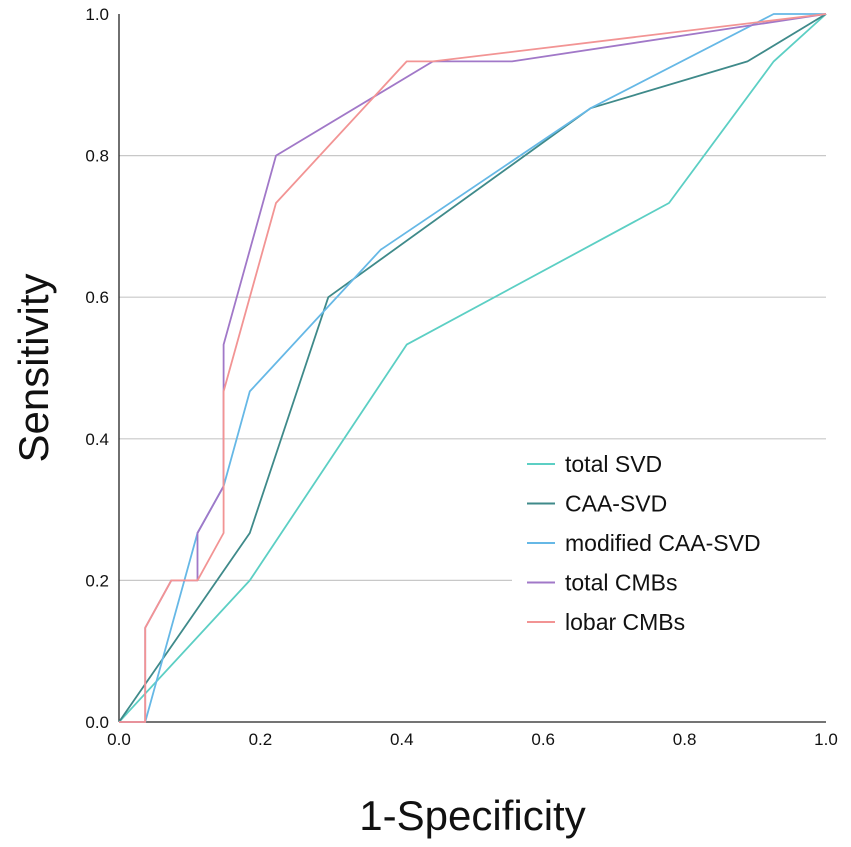  Describe the element at coordinates (97, 156) in the screenshot. I see `y-tick-label: 0.8` at that location.